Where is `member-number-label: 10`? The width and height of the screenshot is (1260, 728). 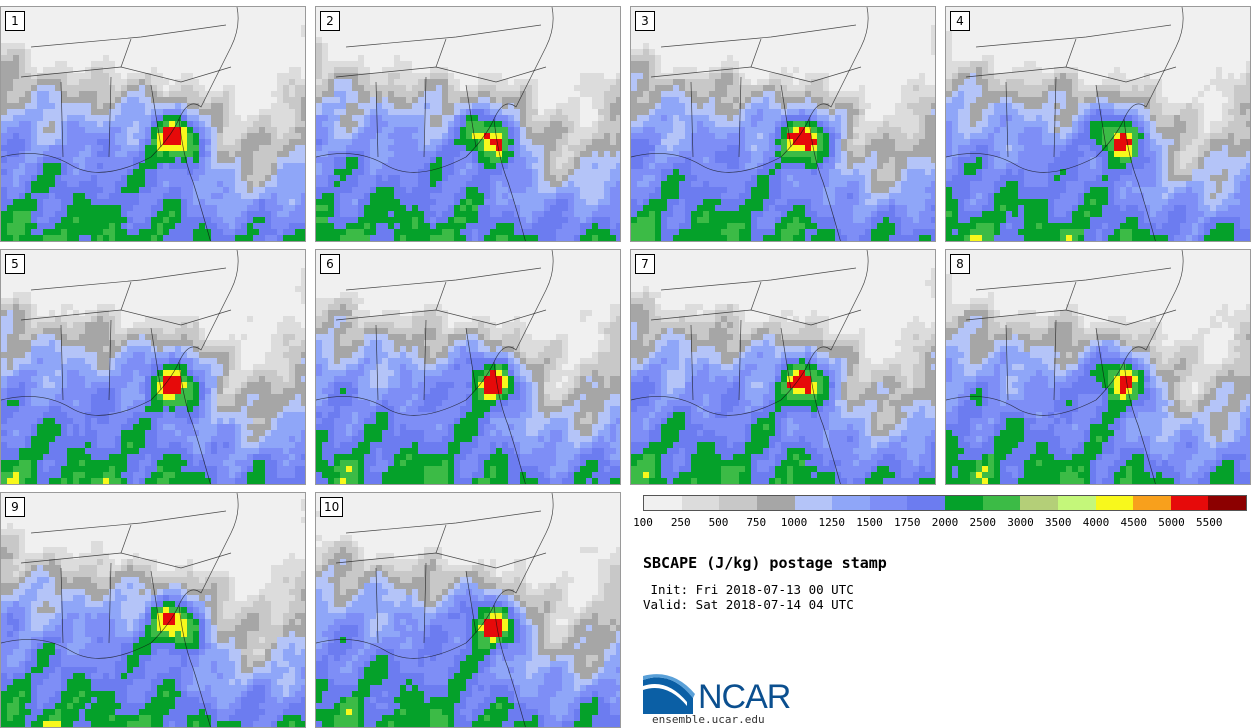 member-number-label: 10 is located at coordinates (332, 507).